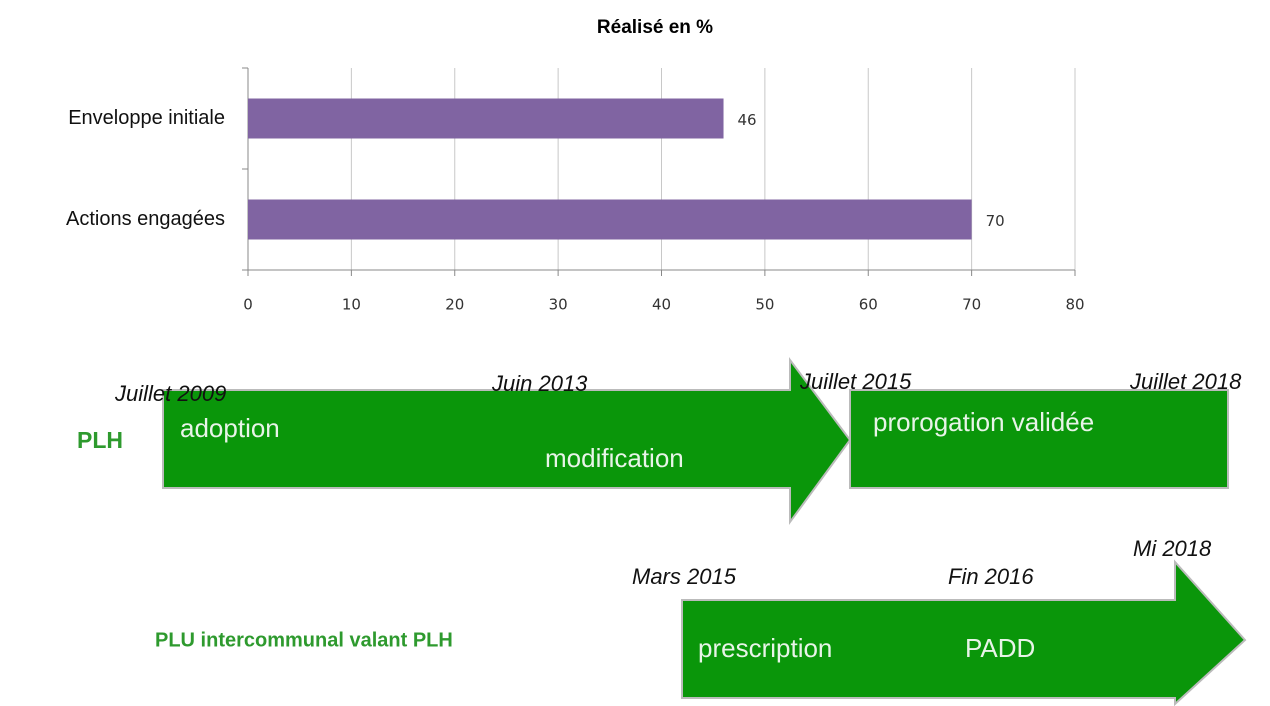  I want to click on date: Fin 2016, so click(991, 576).